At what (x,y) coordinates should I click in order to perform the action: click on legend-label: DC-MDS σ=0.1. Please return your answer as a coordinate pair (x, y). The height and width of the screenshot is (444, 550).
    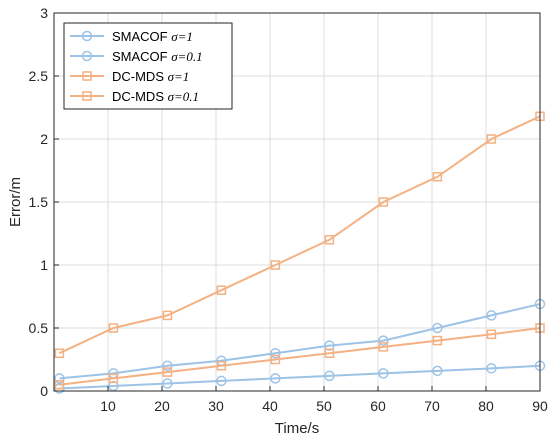
    Looking at the image, I should click on (155, 96).